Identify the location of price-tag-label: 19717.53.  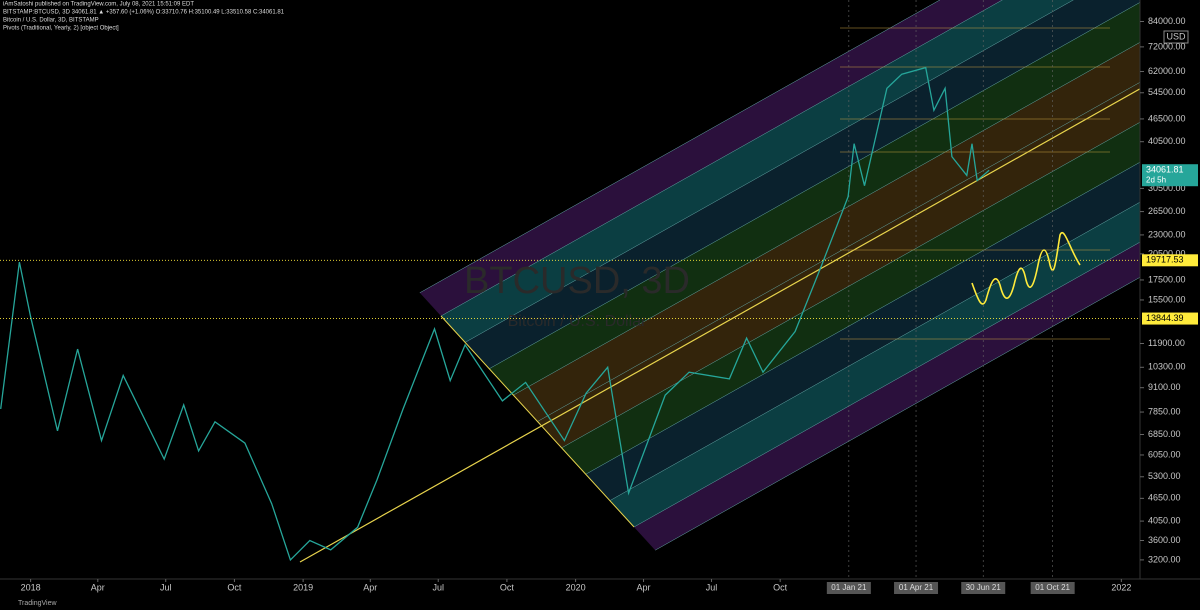
(1165, 260).